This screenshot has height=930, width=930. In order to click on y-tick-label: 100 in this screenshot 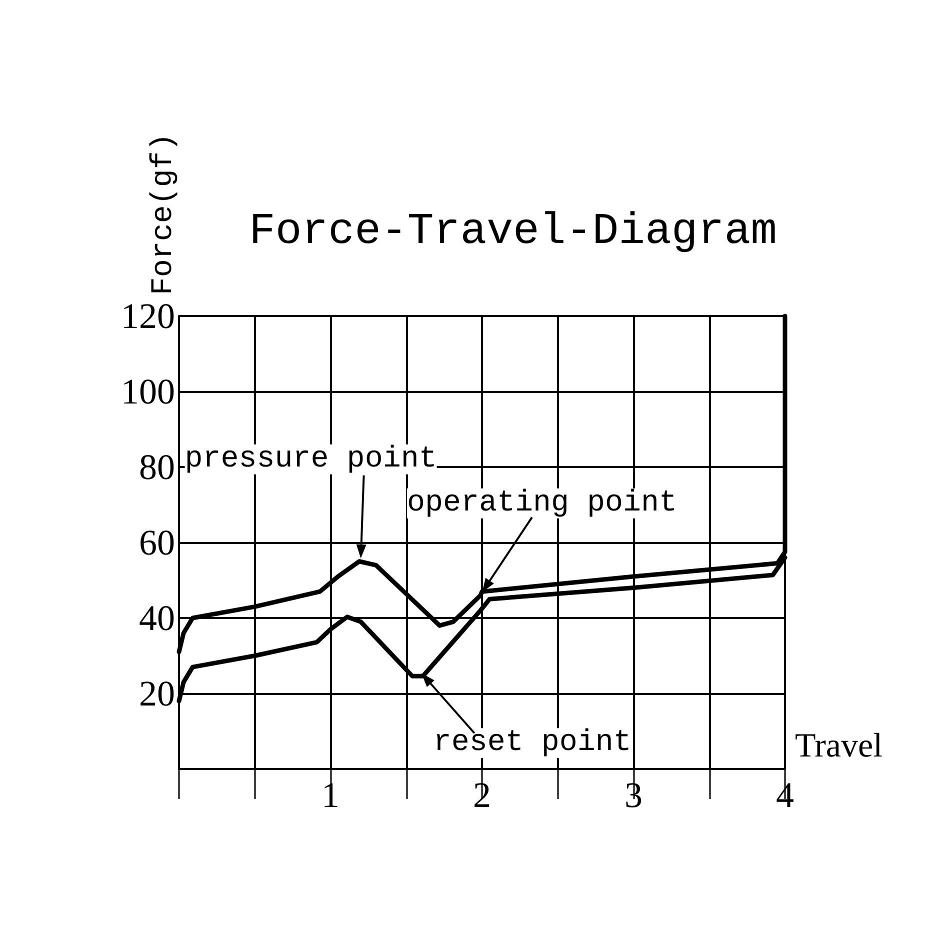, I will do `click(148, 392)`.